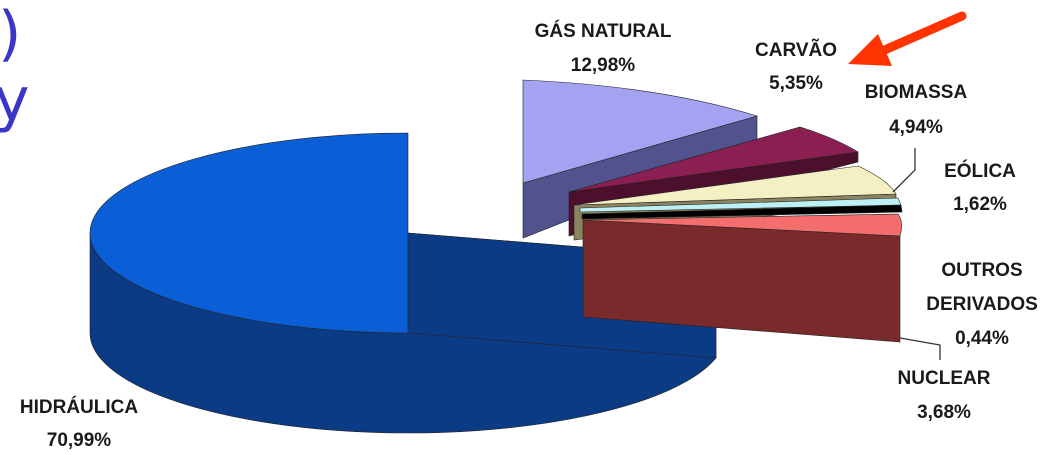 Image resolution: width=1051 pixels, height=455 pixels. Describe the element at coordinates (907, 38) in the screenshot. I see `highlight-arrow` at that location.